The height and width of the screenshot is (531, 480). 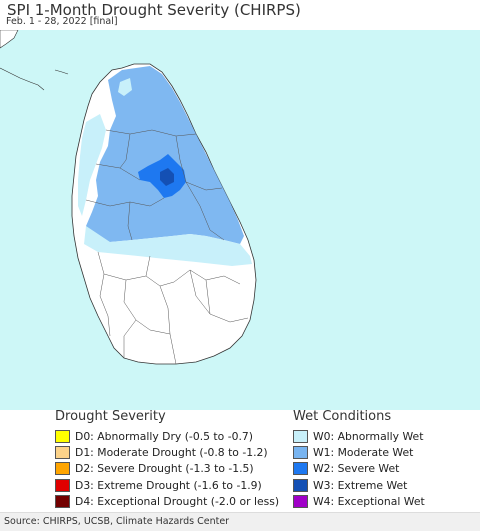 What do you see at coordinates (62, 436) in the screenshot?
I see `swatch-d0` at bounding box center [62, 436].